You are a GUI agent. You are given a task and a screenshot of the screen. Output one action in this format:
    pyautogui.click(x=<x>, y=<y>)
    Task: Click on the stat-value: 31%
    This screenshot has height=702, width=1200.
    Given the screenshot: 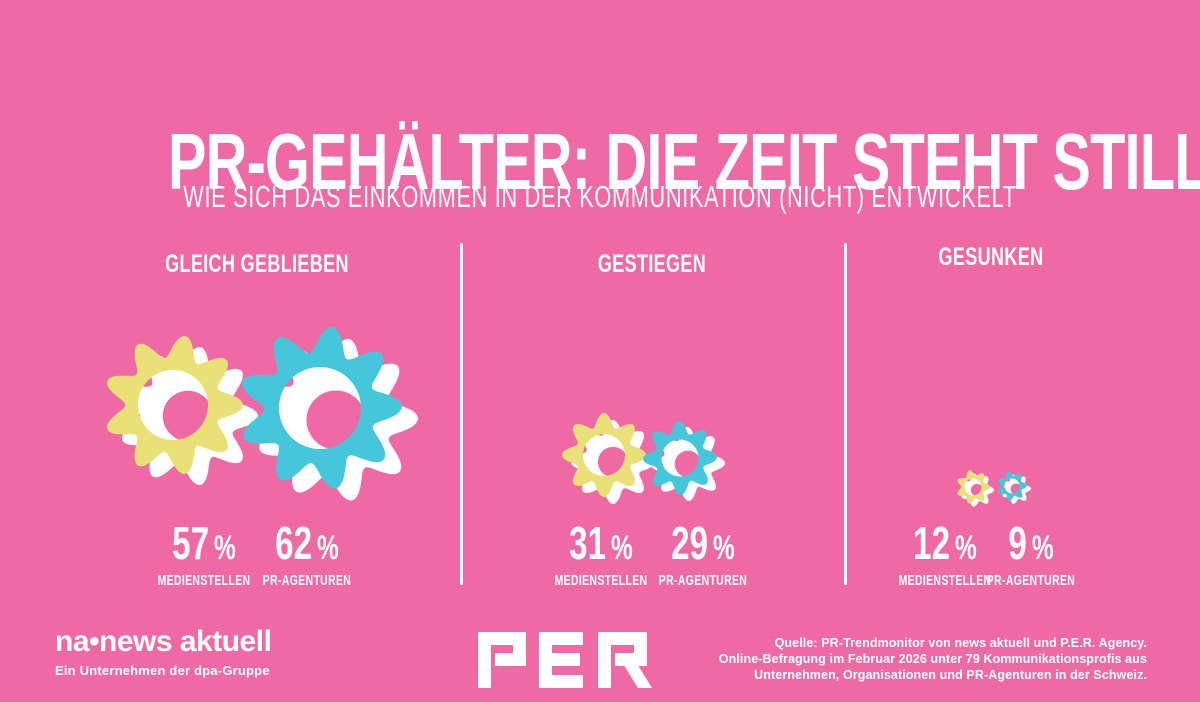 What is the action you would take?
    pyautogui.click(x=600, y=545)
    